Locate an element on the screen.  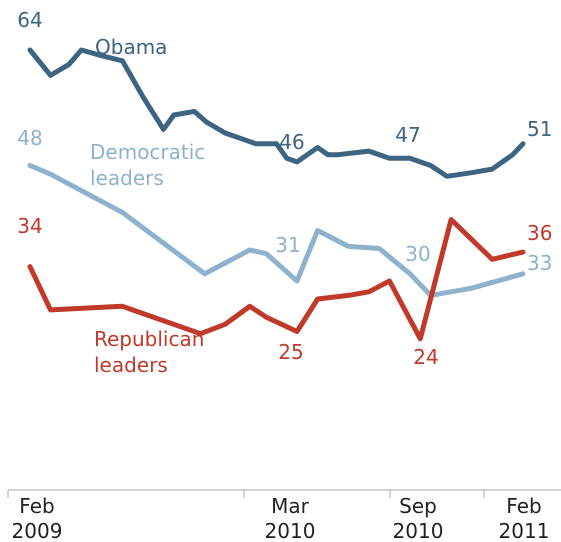
x-tick-label-year: 2009 is located at coordinates (37, 530).